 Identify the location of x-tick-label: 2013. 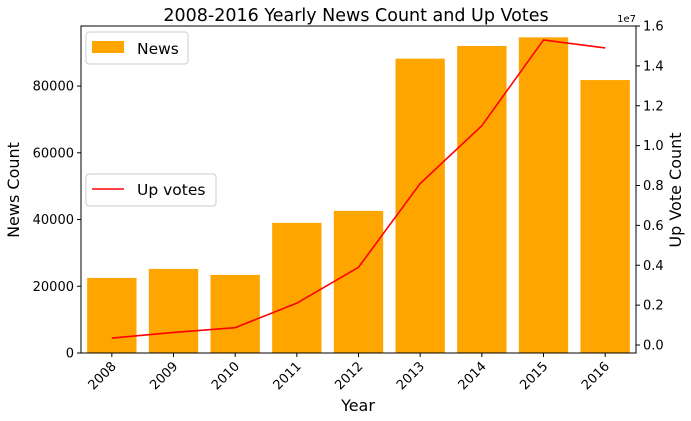
(411, 376).